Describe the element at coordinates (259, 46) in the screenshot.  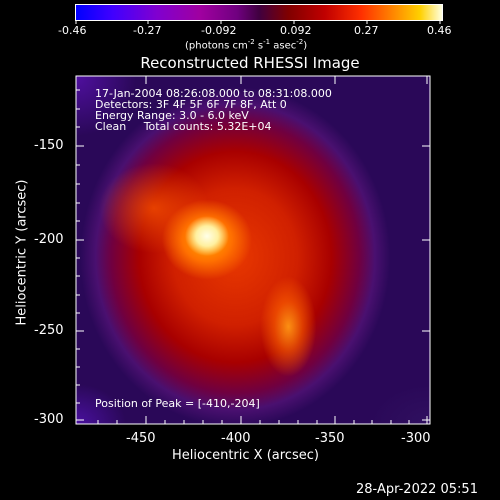
I see `unit-text: s` at that location.